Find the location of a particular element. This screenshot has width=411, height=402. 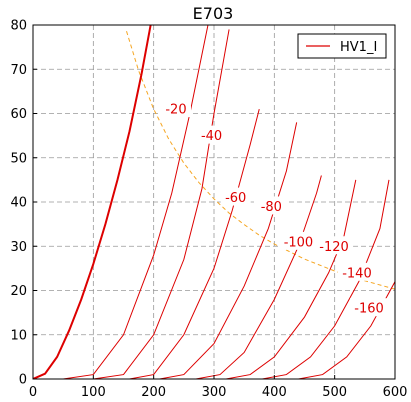

curve-label: -100 is located at coordinates (299, 242).